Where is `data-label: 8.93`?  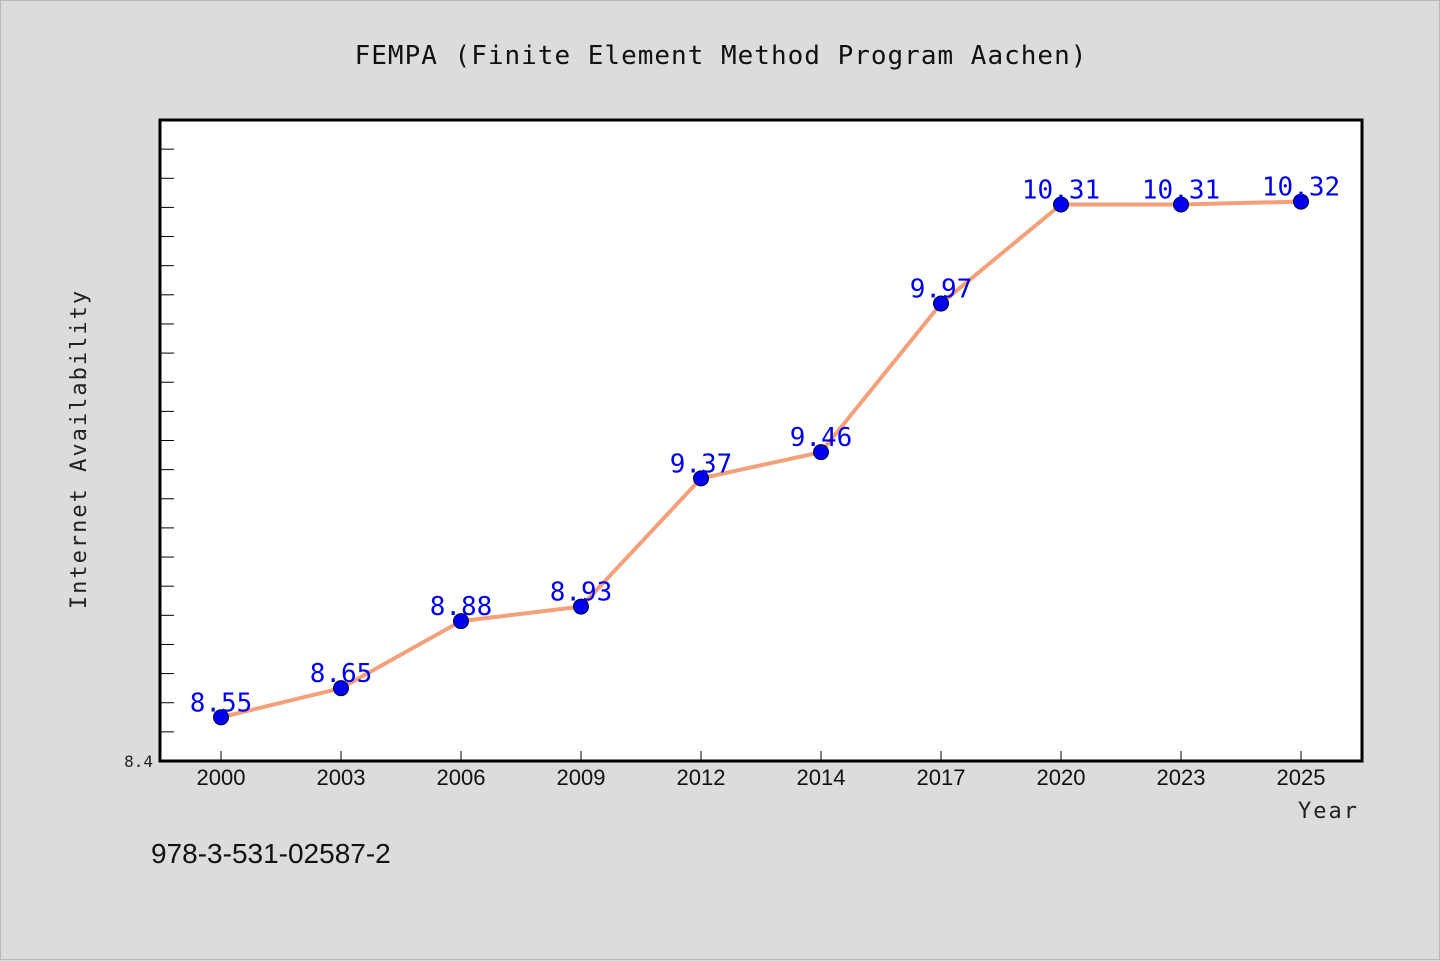 data-label: 8.93 is located at coordinates (581, 593).